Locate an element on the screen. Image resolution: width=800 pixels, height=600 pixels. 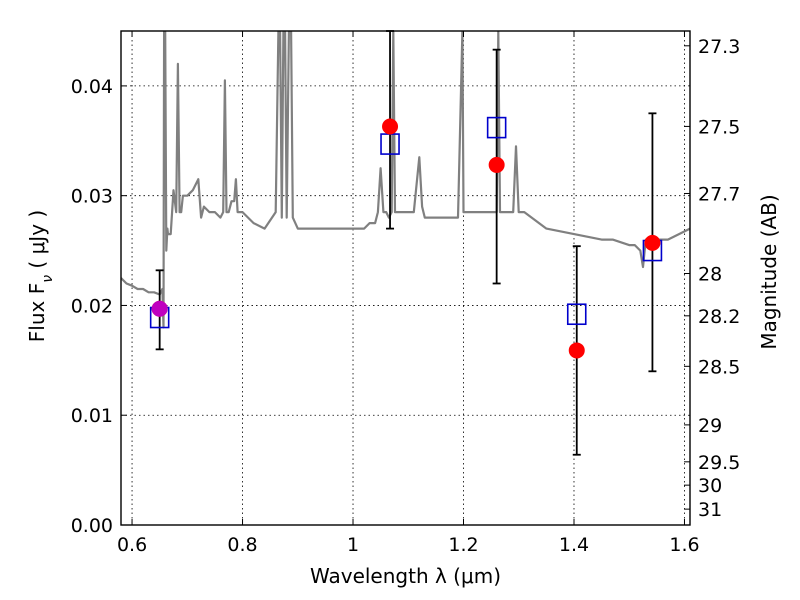
y-axis-label-subscript: ν is located at coordinates (48, 279).